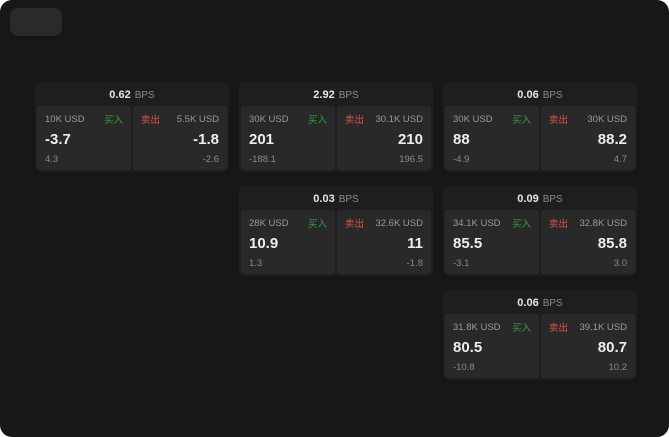 The width and height of the screenshot is (669, 437). What do you see at coordinates (384, 138) in the screenshot?
I see `ask-panel: 卖出 30.1K USD 210 196.5` at bounding box center [384, 138].